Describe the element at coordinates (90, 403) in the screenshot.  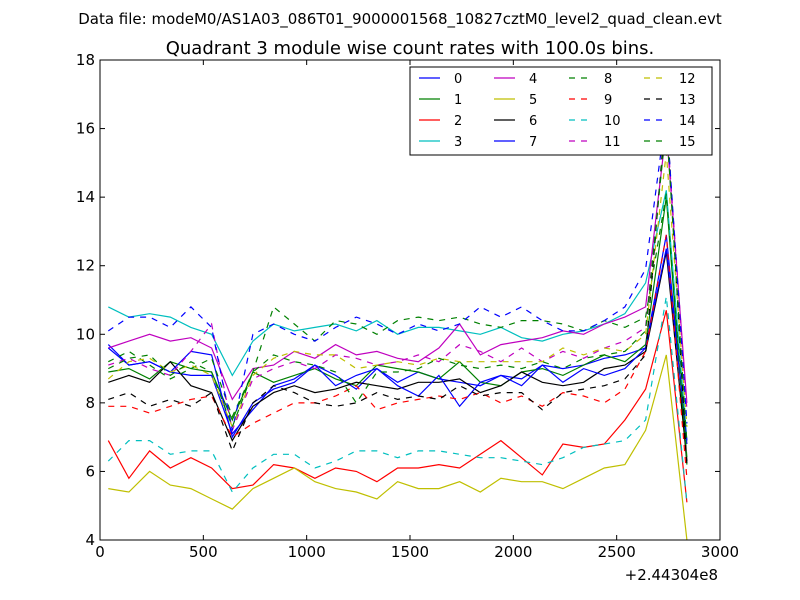
I see `y-tick-label: 8` at that location.